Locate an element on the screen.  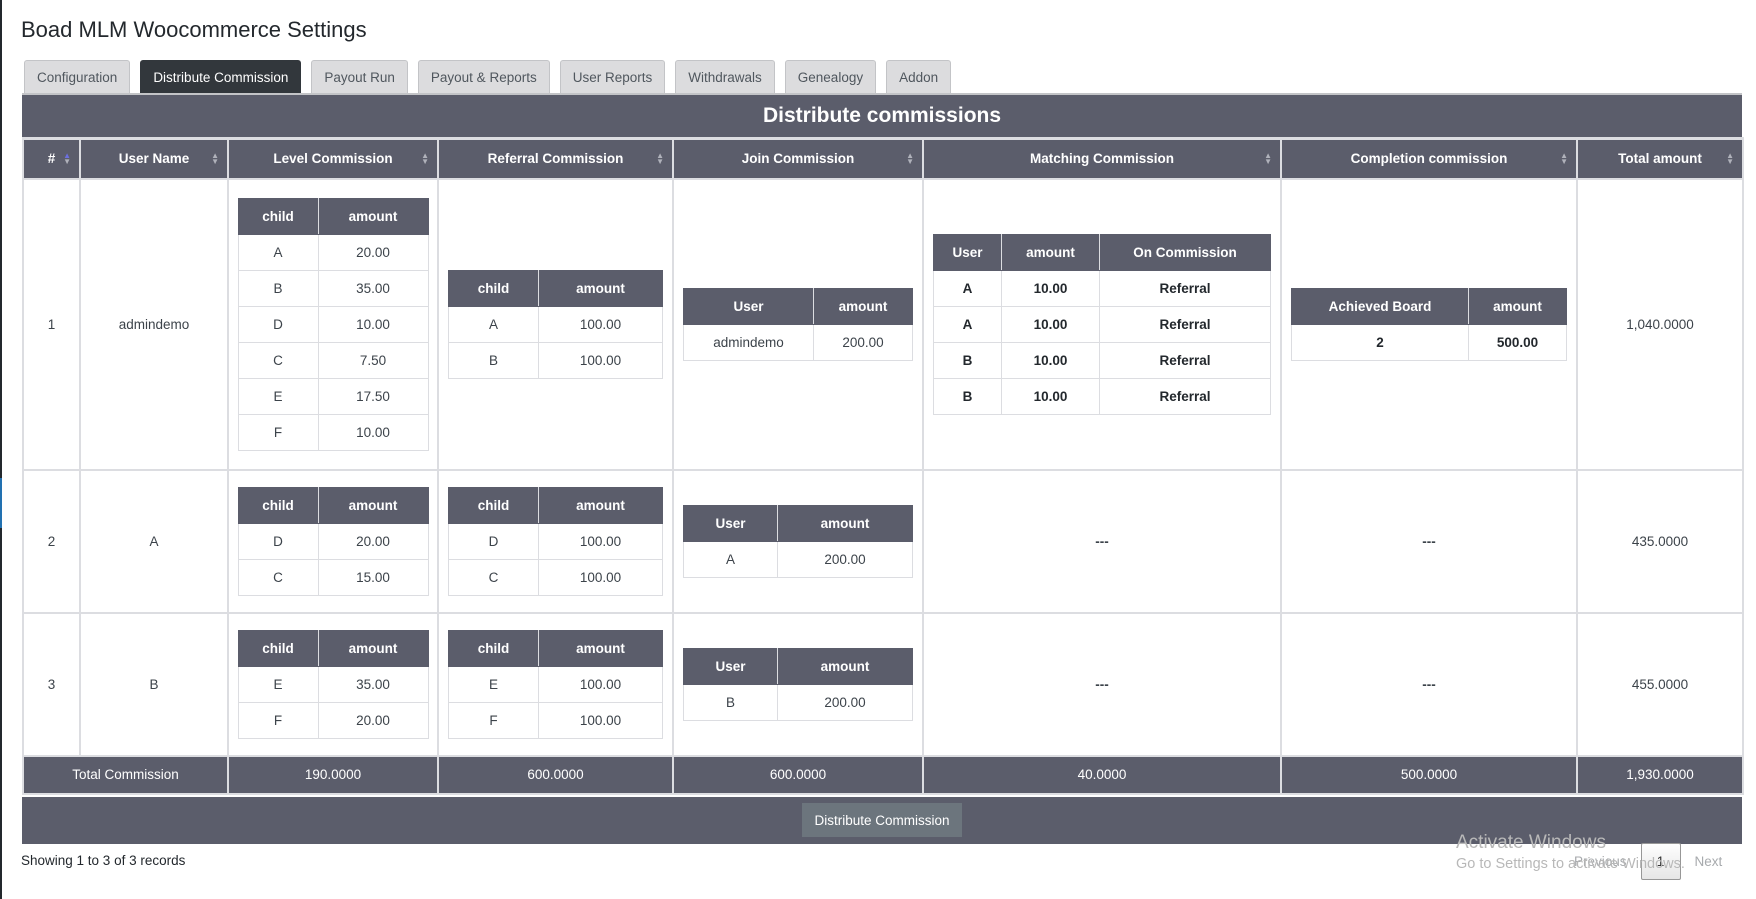
list-item: B 35.00 is located at coordinates (333, 288).